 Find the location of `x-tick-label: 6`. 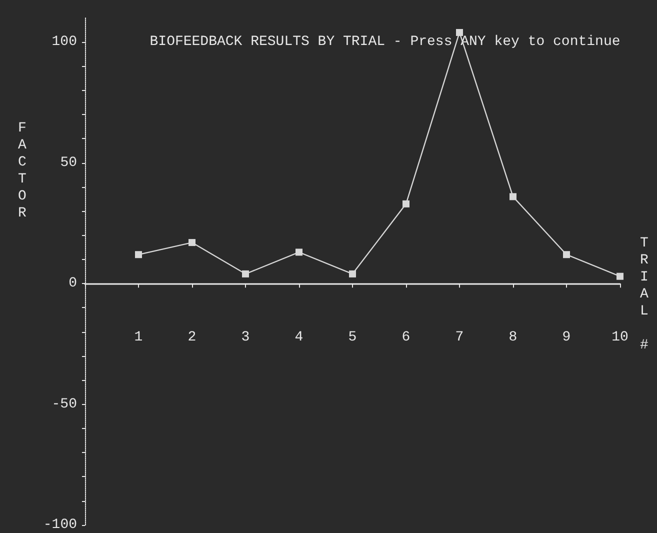

x-tick-label: 6 is located at coordinates (406, 338).